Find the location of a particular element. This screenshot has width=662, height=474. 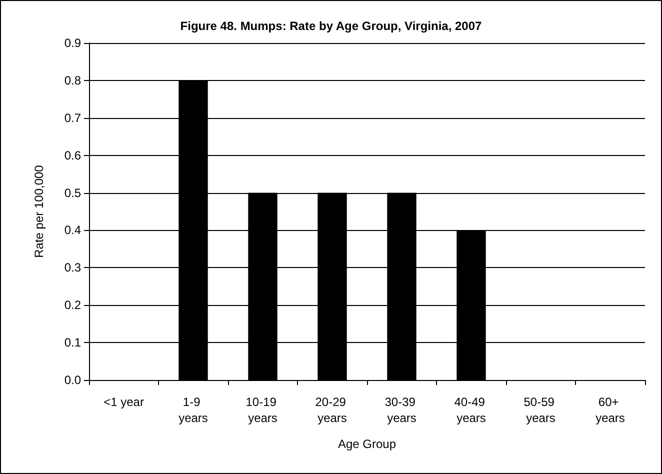

x-tick-label: 10-19 years is located at coordinates (263, 410).